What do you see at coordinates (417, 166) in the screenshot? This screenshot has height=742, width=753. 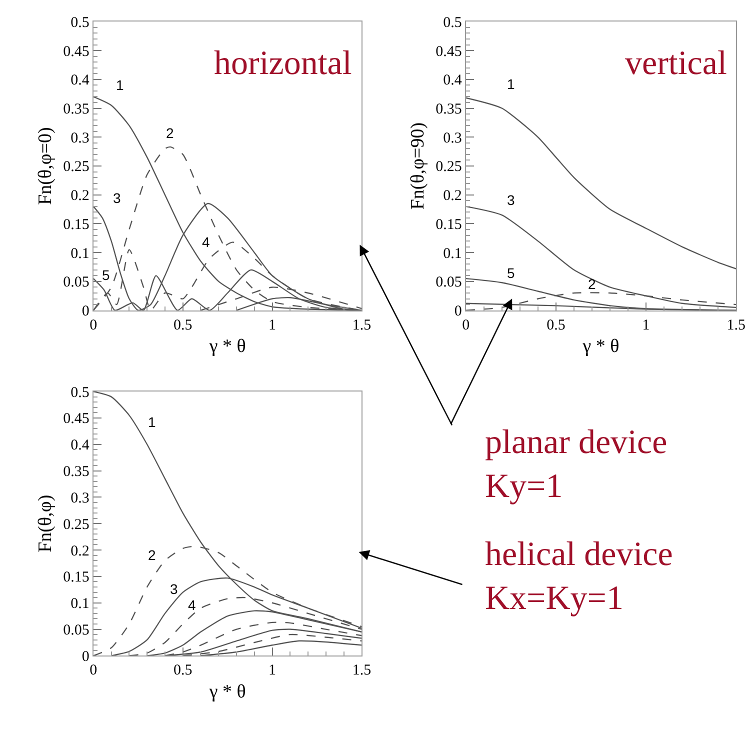 I see `y-axis-title: Fn(θ,φ=90)` at bounding box center [417, 166].